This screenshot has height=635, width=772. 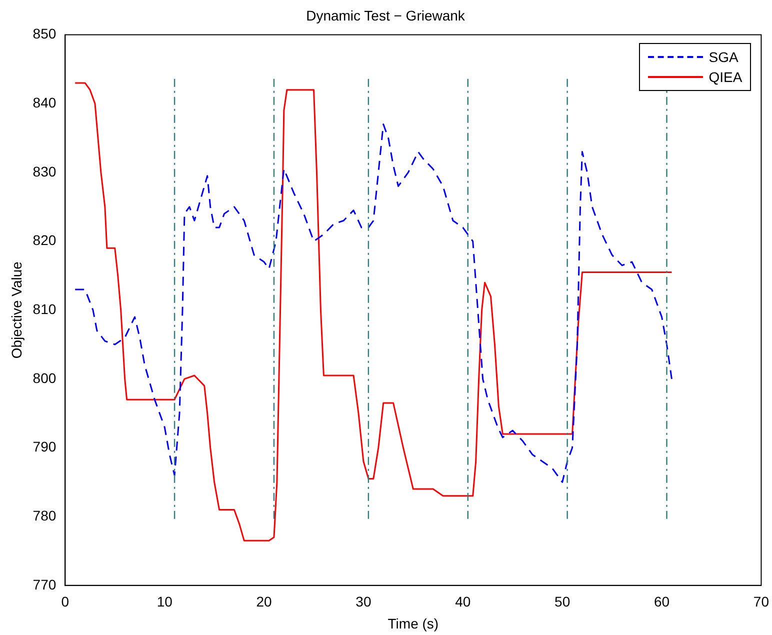 What do you see at coordinates (364, 602) in the screenshot?
I see `x-tick-label: 30` at bounding box center [364, 602].